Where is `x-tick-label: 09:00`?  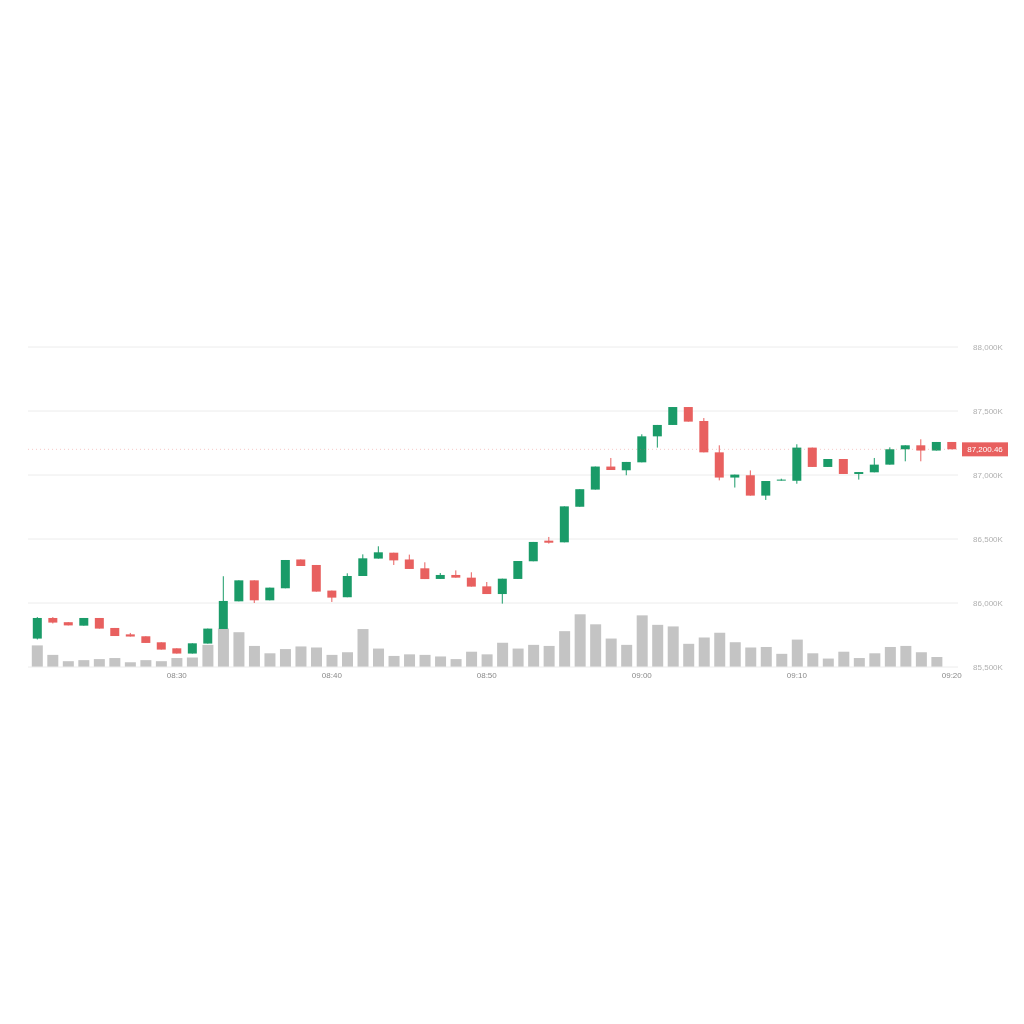 x-tick-label: 09:00 is located at coordinates (642, 675).